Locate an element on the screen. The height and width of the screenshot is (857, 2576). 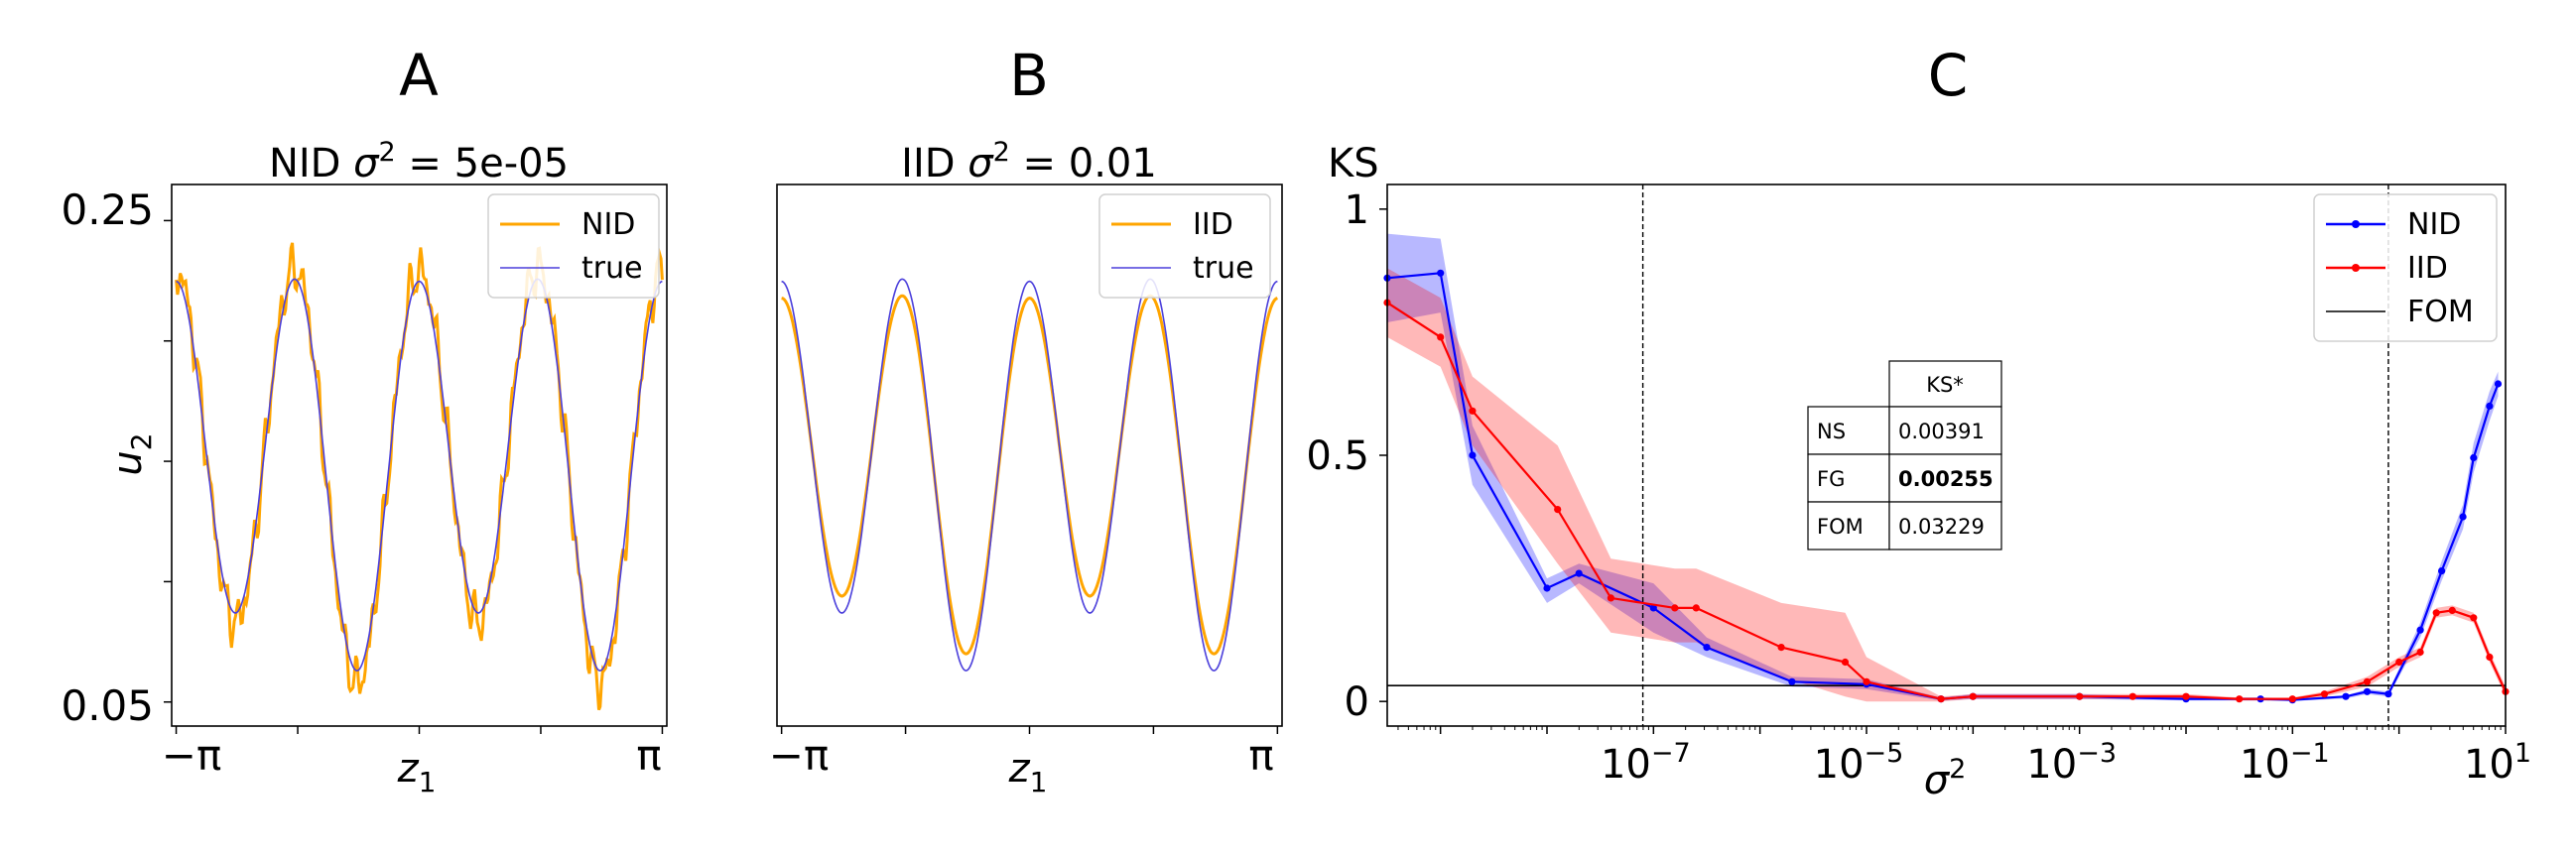
panel-b-plot-area is located at coordinates (1030, 506).